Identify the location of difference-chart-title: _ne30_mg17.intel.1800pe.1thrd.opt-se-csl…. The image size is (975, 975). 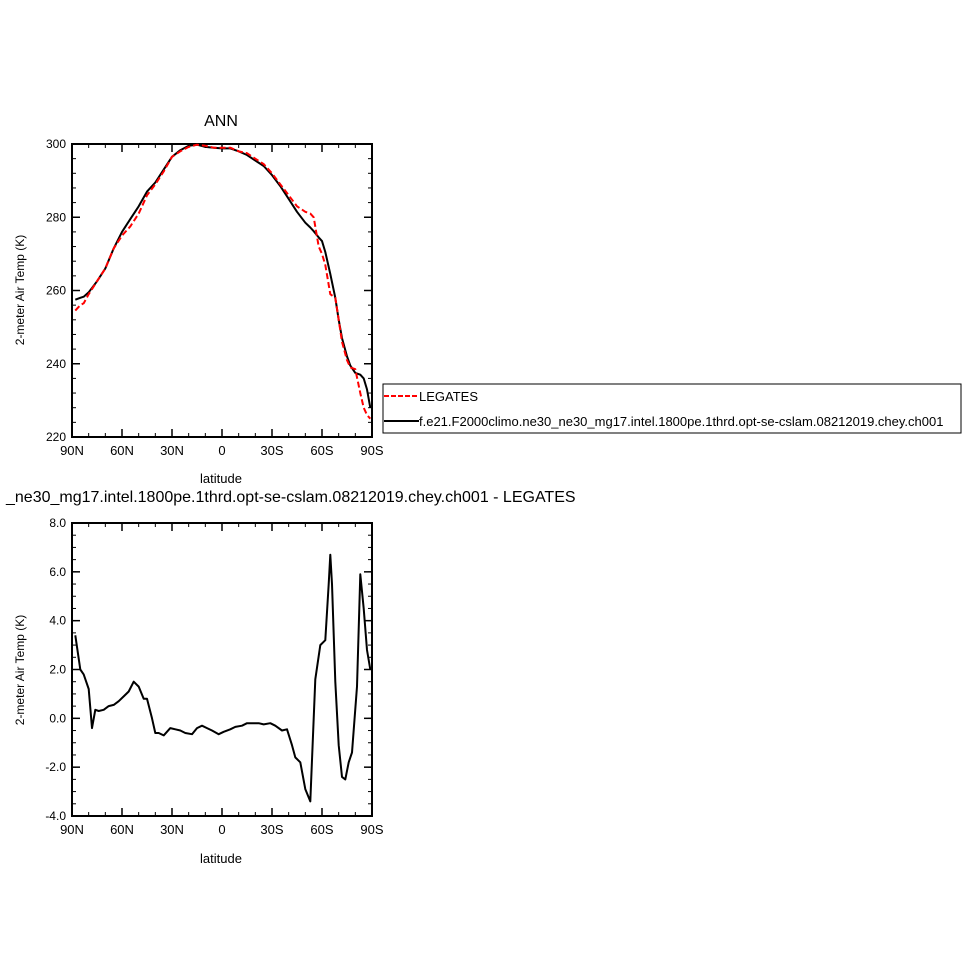
(290, 497).